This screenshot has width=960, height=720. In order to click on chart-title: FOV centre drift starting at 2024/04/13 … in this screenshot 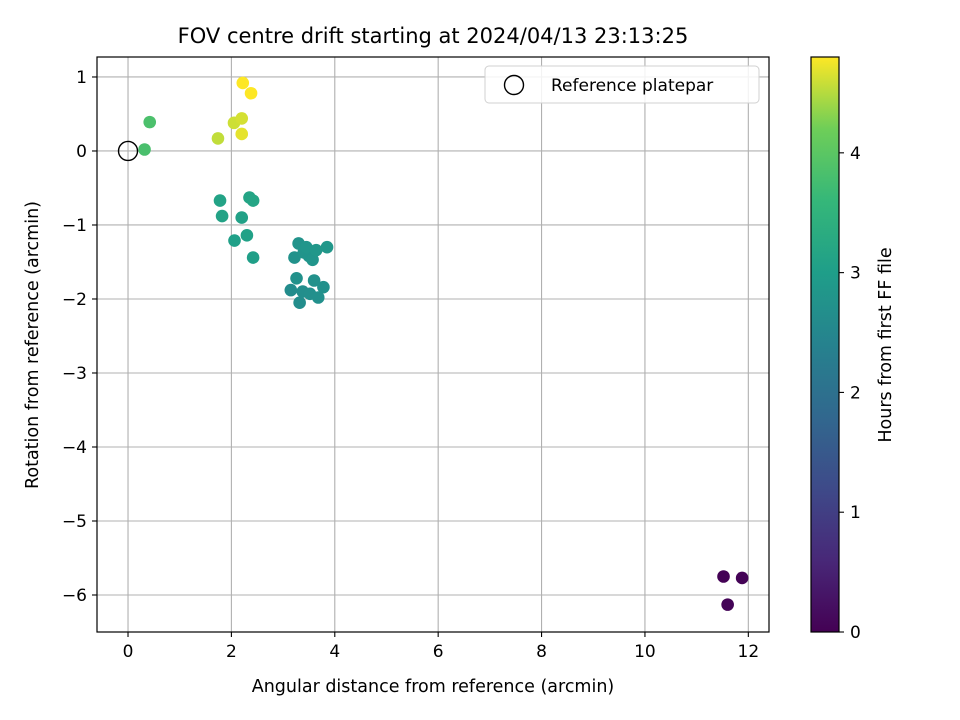, I will do `click(433, 36)`.